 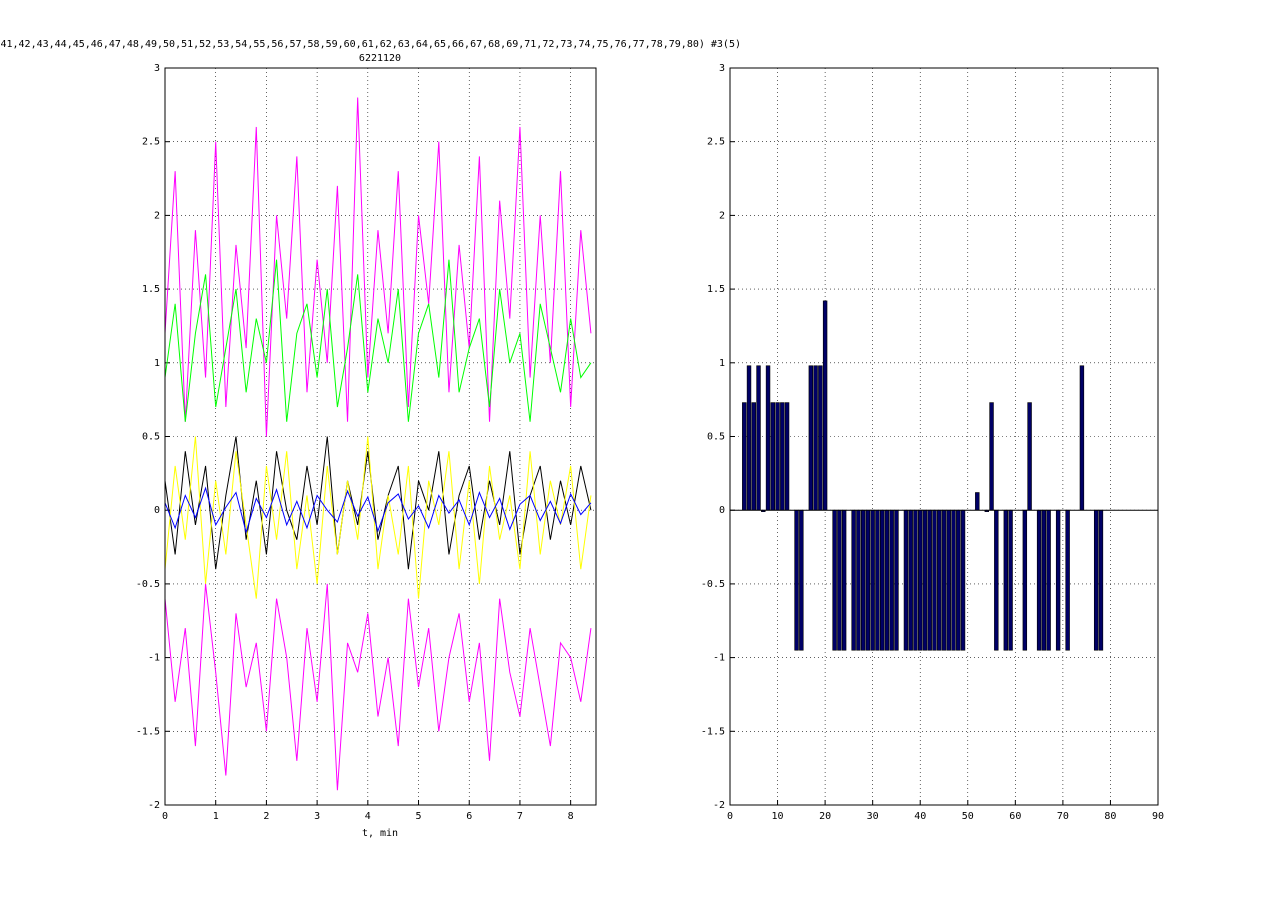 I want to click on x-tick-label: 60, so click(x=1015, y=816).